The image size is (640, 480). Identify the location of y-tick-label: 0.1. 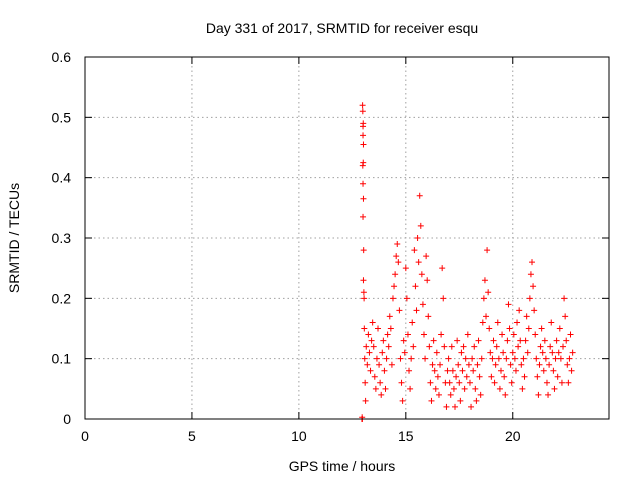
(62, 359).